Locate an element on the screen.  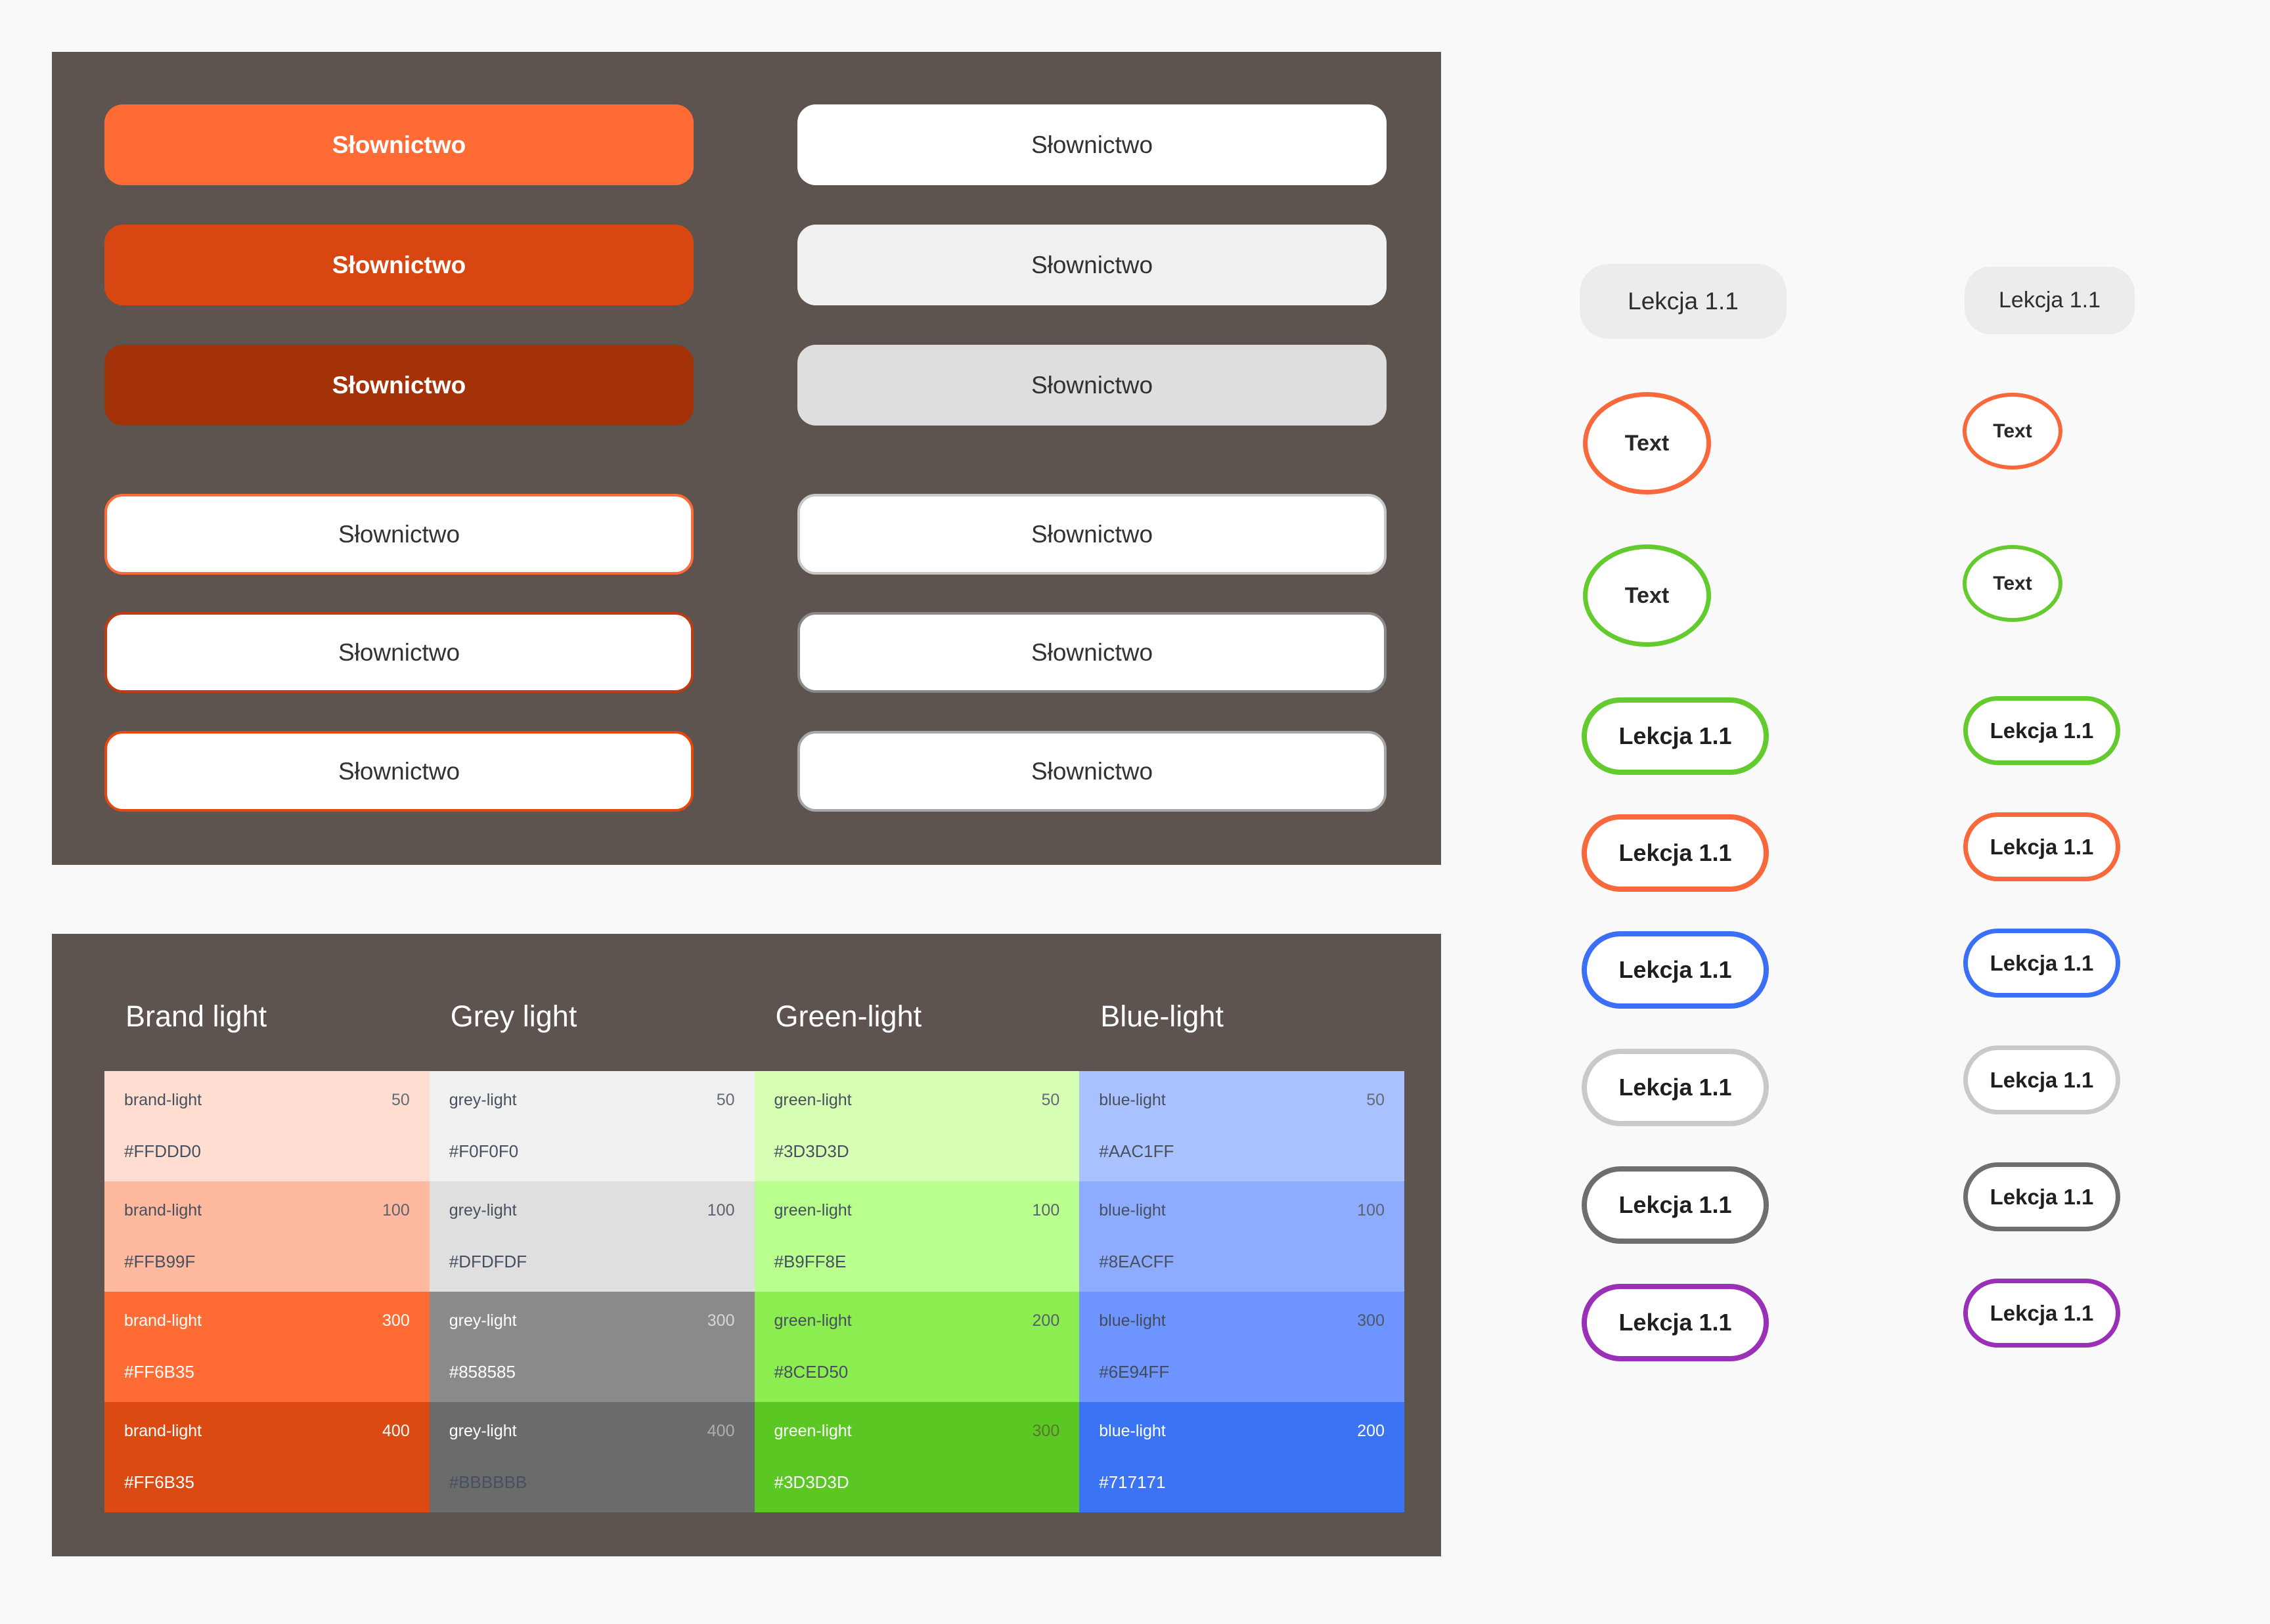
slownictwo-button-right-6: Słownictwo is located at coordinates (1092, 771).